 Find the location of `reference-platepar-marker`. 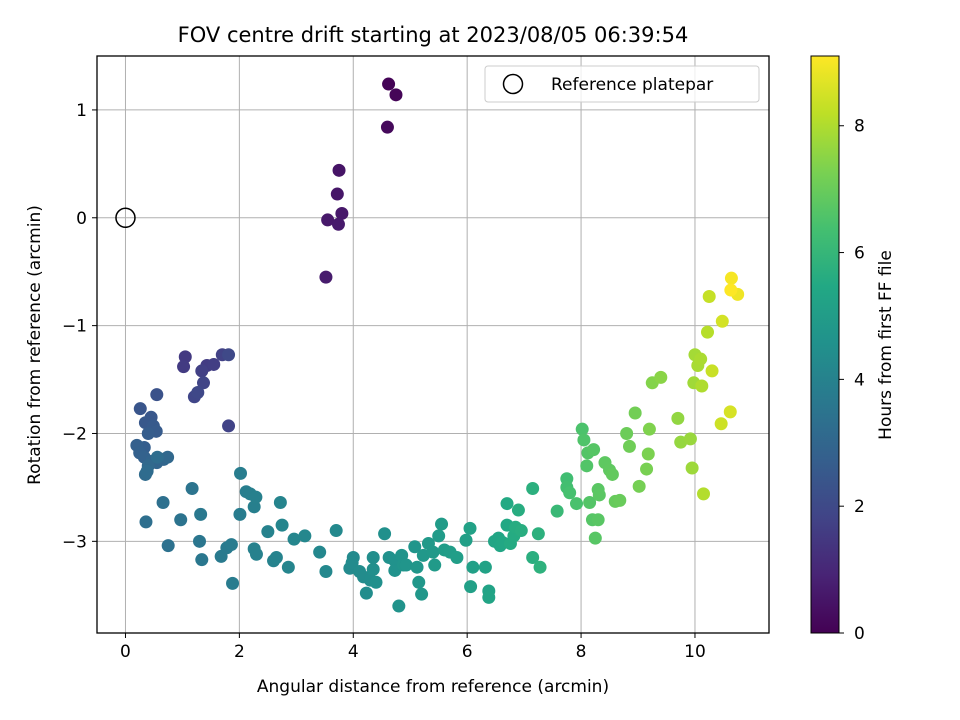

reference-platepar-marker is located at coordinates (125, 218).